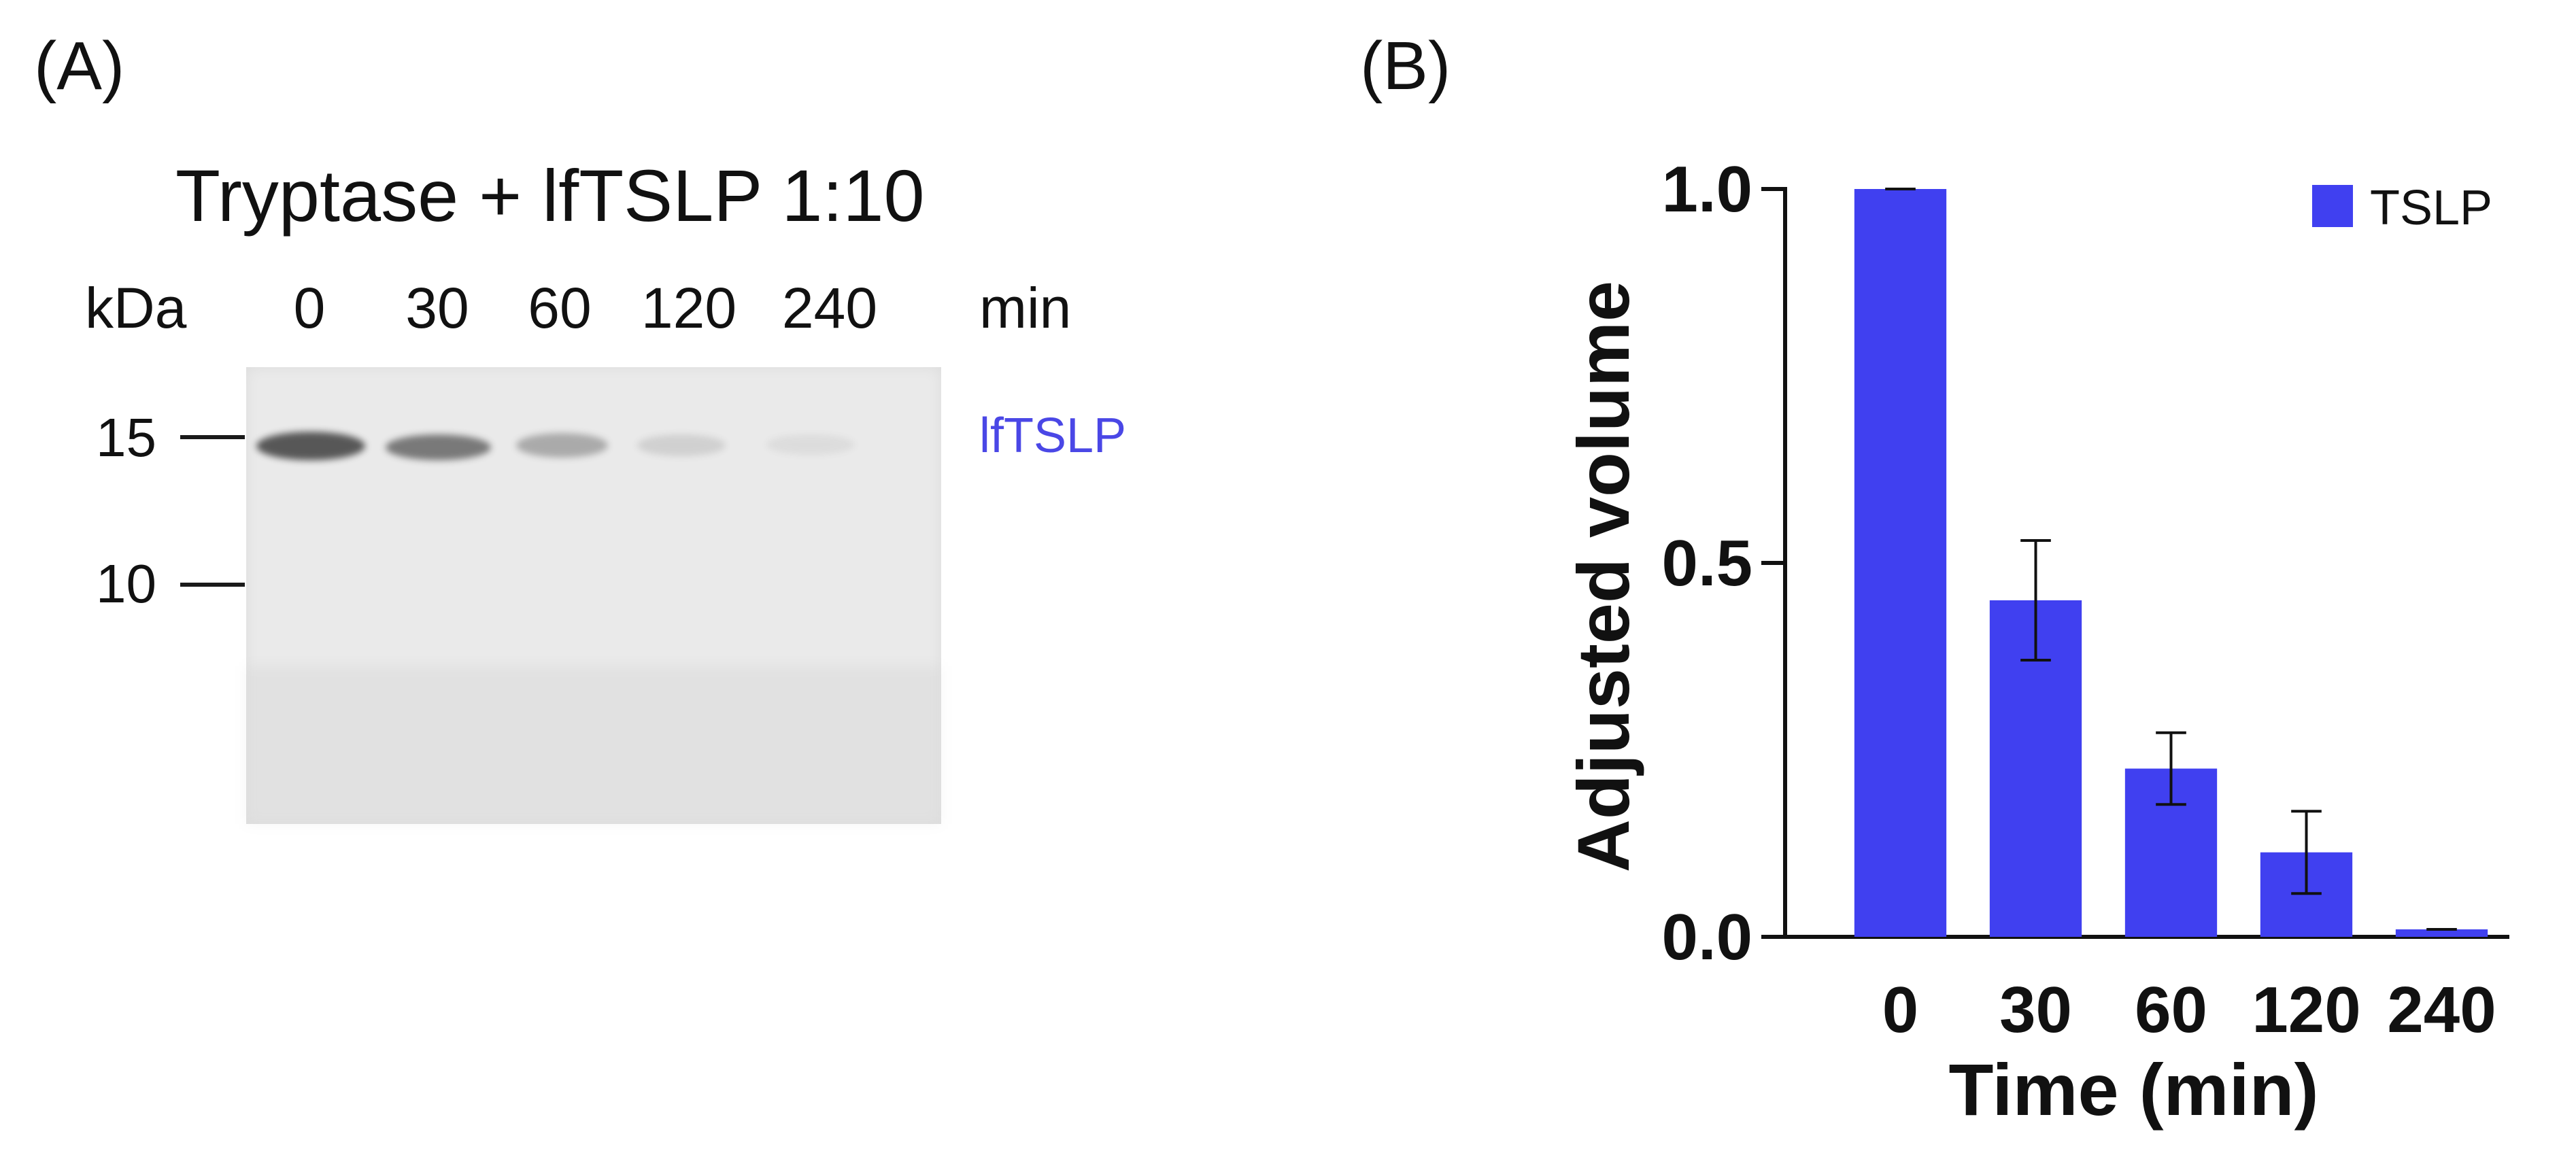 The height and width of the screenshot is (1151, 2576). I want to click on x-tick-label: 0, so click(1900, 1010).